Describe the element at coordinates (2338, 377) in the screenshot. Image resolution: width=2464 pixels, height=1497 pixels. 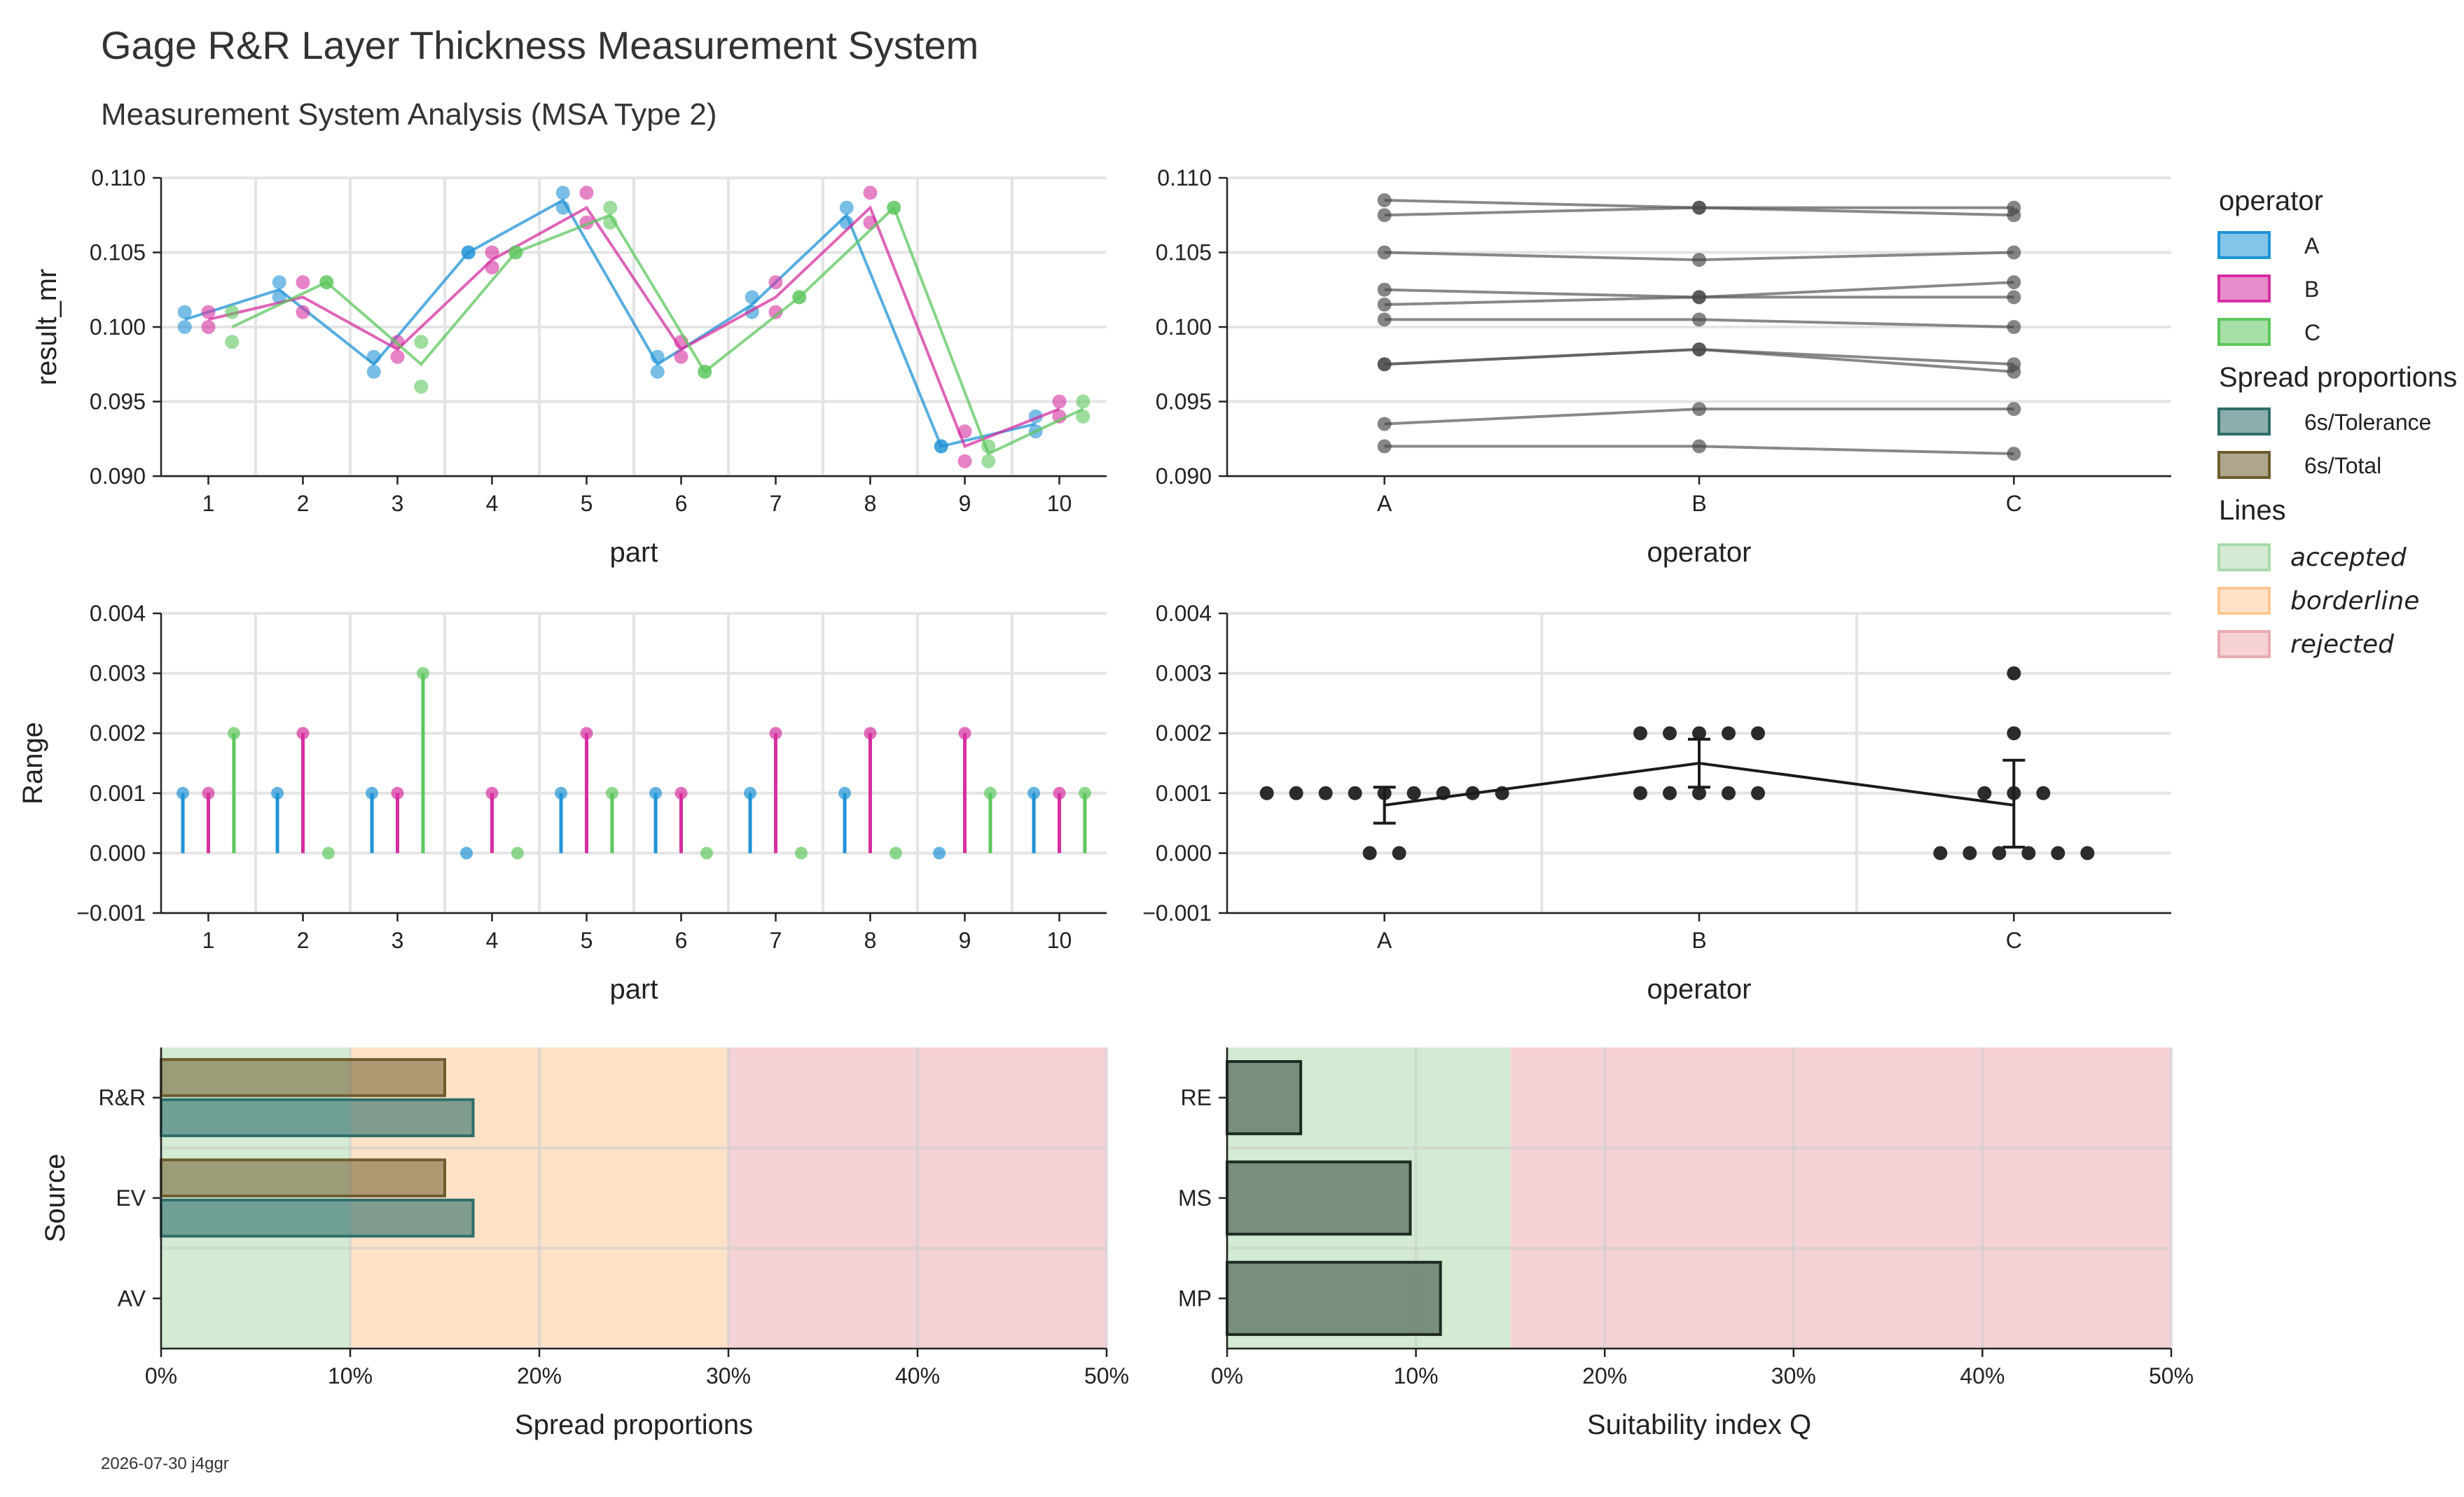
I see `legend-title-spread: Spread proportions` at that location.